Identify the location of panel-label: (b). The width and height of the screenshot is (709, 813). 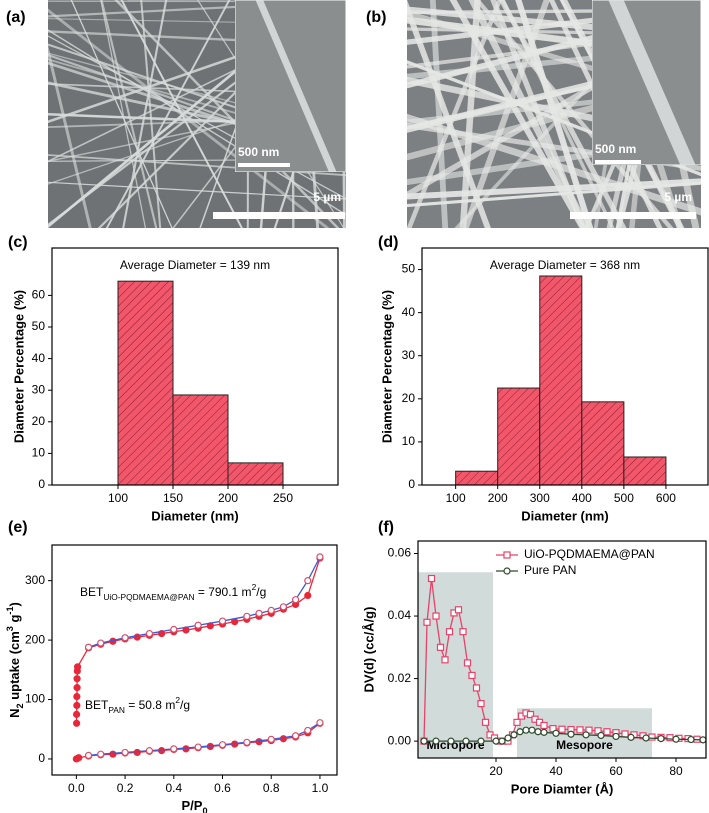
(376, 17).